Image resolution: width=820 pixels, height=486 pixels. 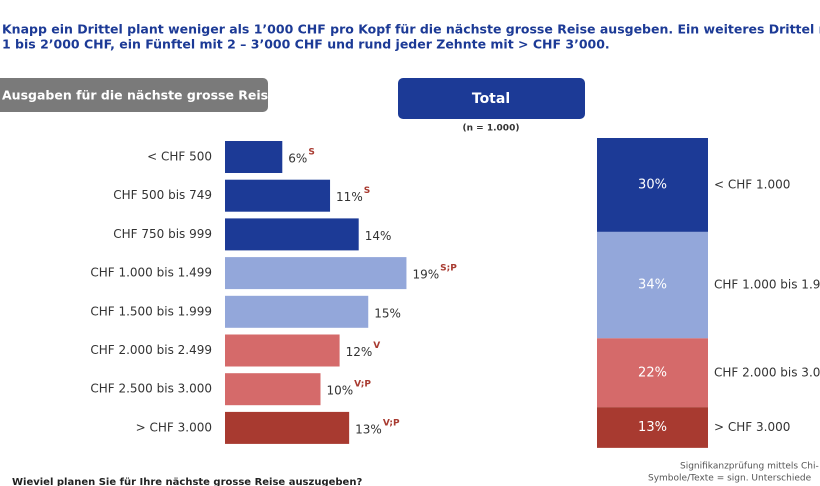 What do you see at coordinates (387, 313) in the screenshot?
I see `value-label: 15%` at bounding box center [387, 313].